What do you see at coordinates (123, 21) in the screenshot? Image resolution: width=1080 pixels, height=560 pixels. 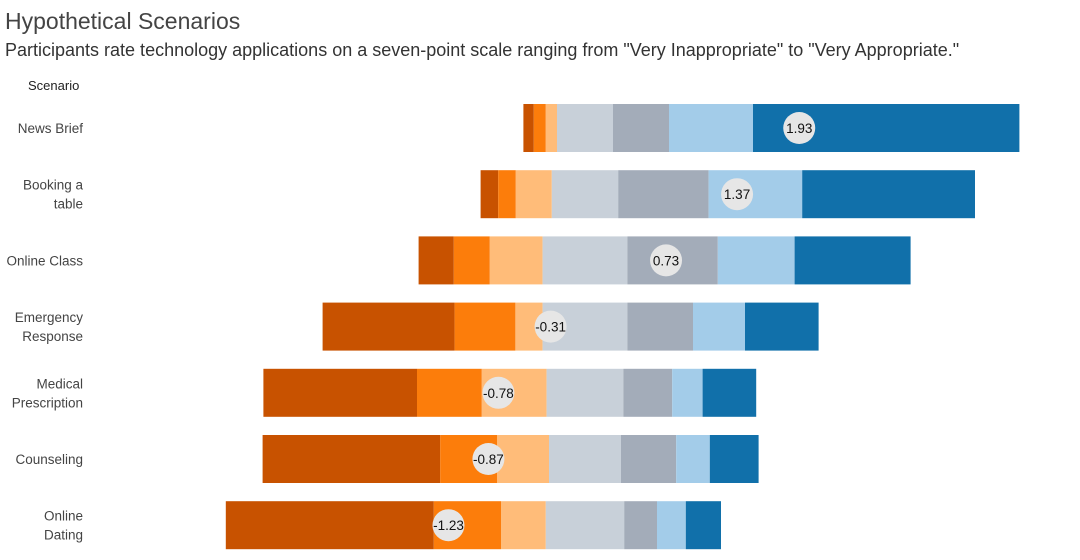 I see `chart-title: Hypothetical Scenarios` at bounding box center [123, 21].